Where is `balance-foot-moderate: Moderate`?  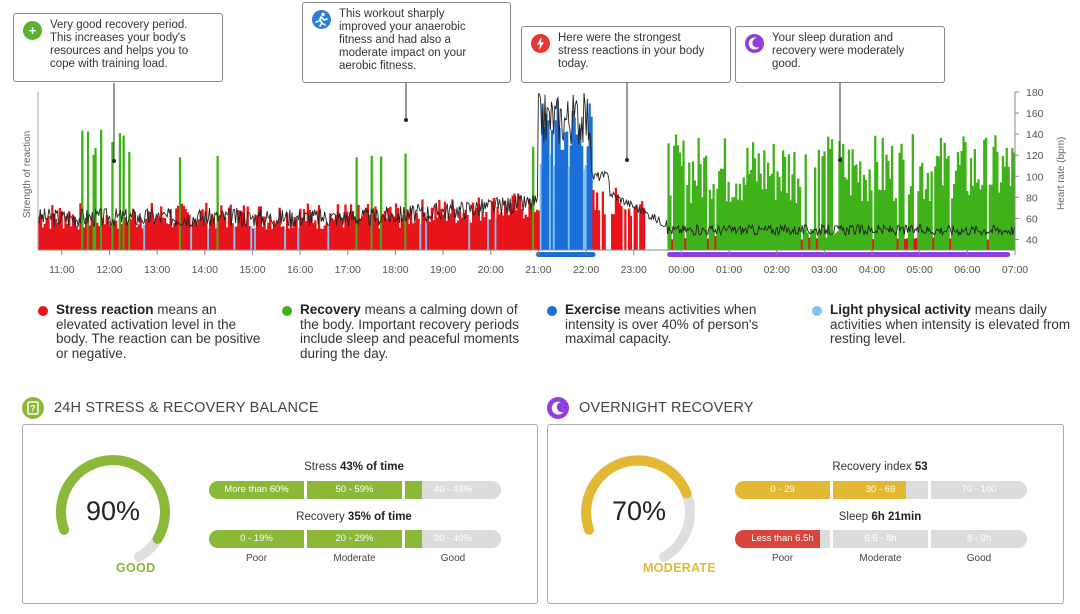 balance-foot-moderate: Moderate is located at coordinates (354, 558).